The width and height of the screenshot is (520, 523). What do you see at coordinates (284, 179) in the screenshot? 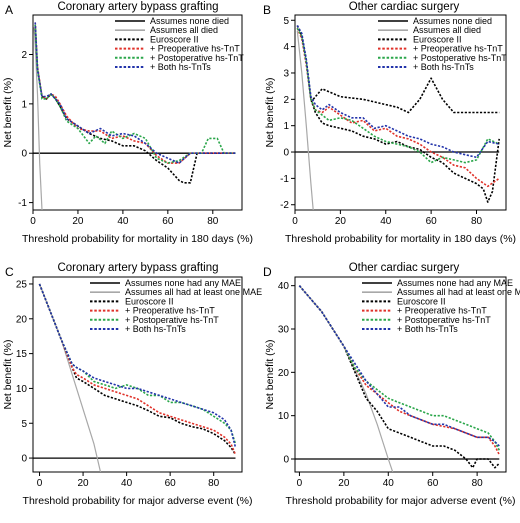
I see `y-tick-label: -1` at bounding box center [284, 179].